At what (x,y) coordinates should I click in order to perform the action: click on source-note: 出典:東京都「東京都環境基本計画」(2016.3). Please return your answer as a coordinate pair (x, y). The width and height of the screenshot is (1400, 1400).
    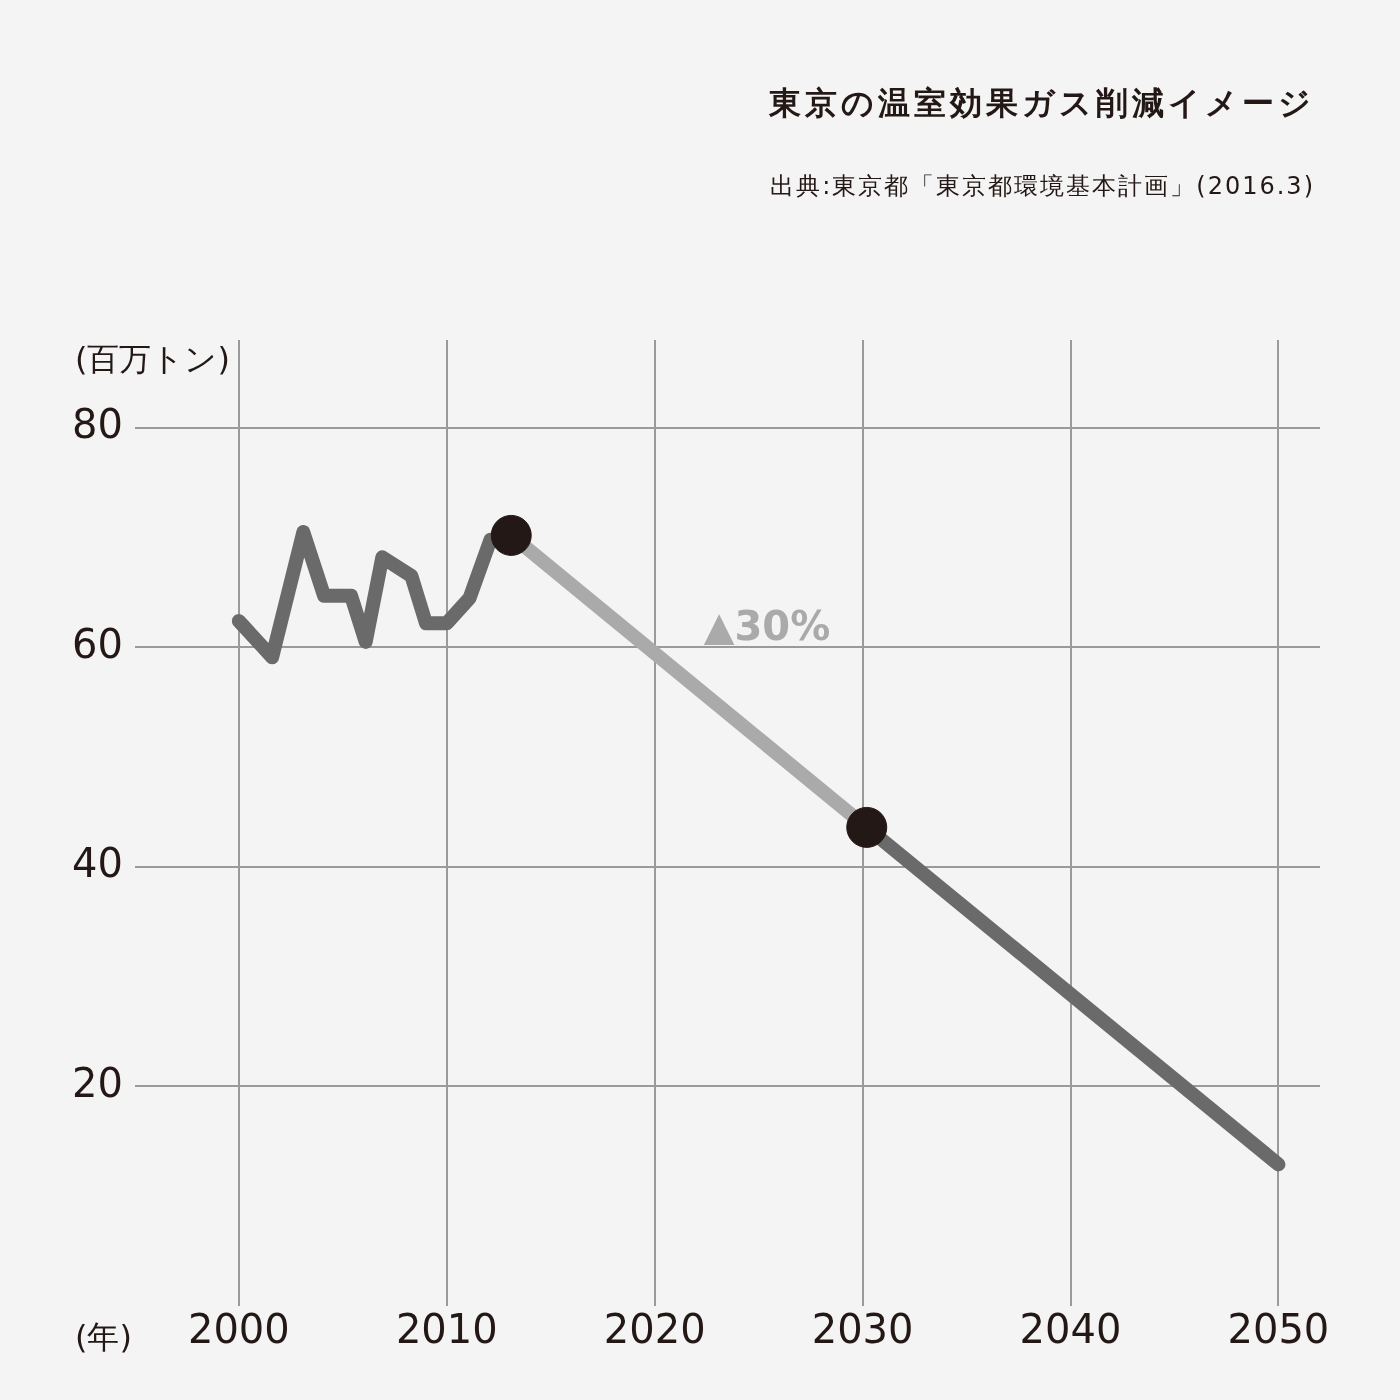
    Looking at the image, I should click on (1042, 186).